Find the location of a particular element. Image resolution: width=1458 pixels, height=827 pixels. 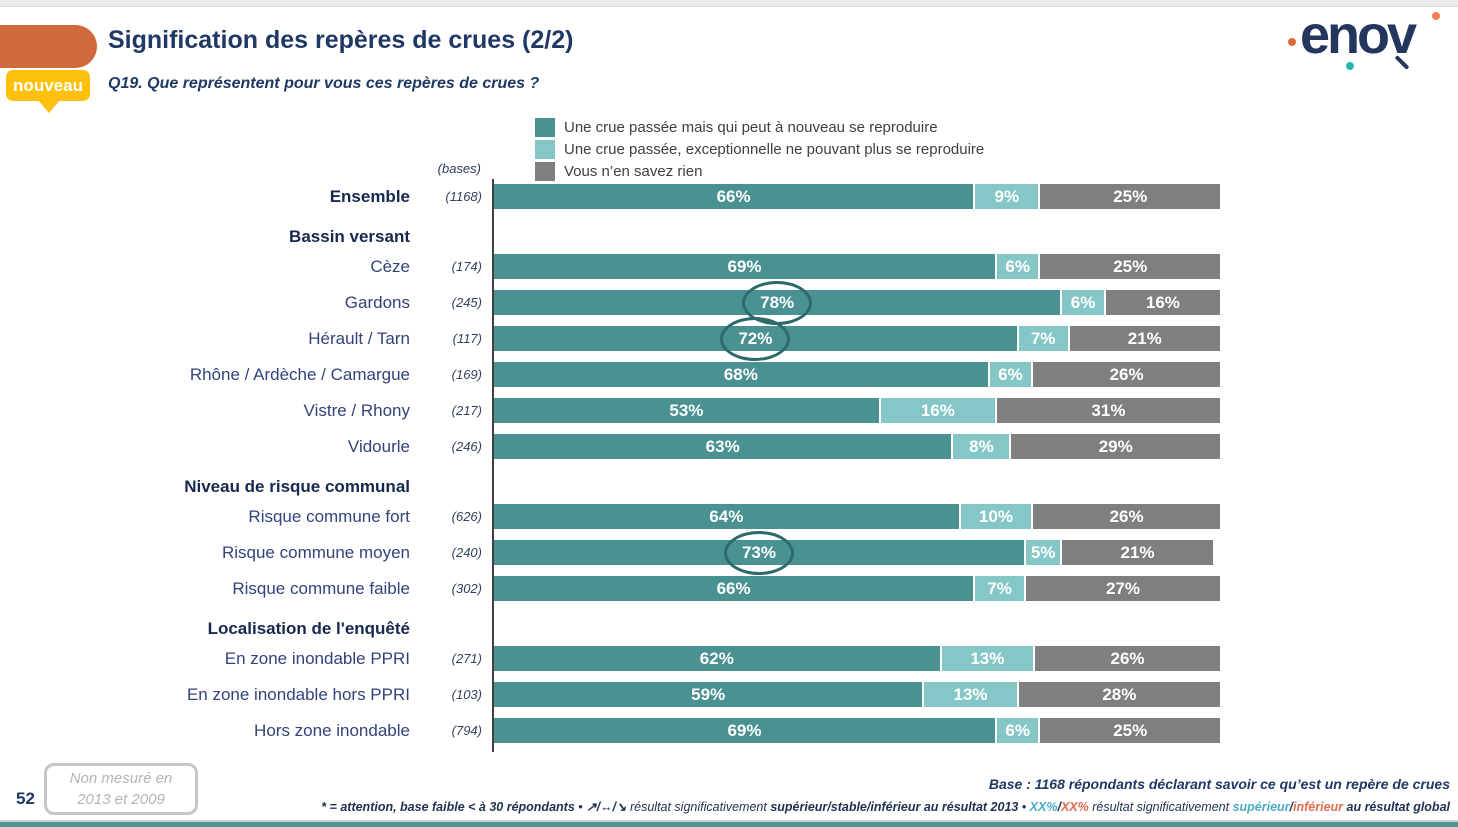

row-base-count: (246) is located at coordinates (466, 446).